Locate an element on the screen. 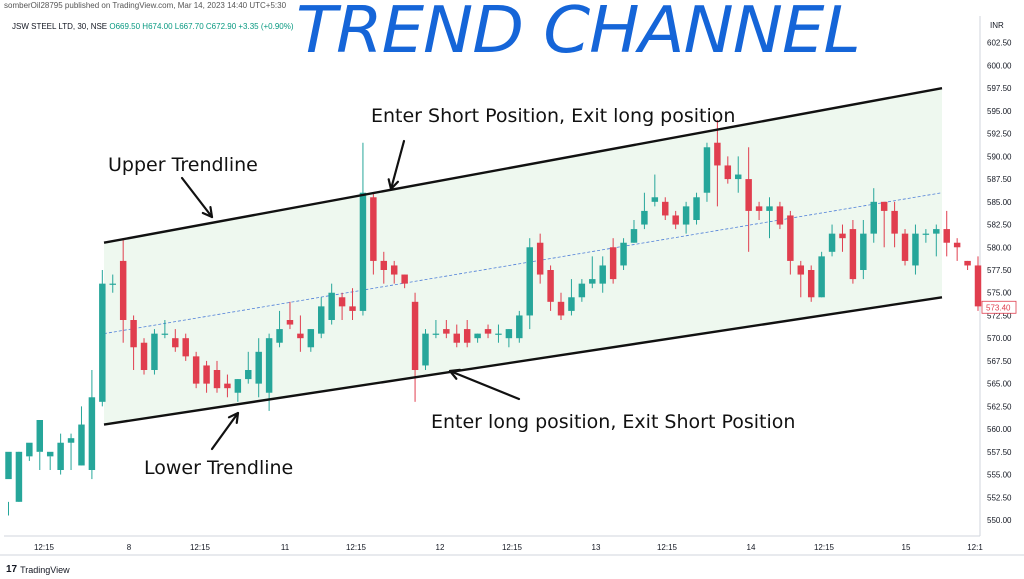  y-tick-label: 587.50 is located at coordinates (999, 179).